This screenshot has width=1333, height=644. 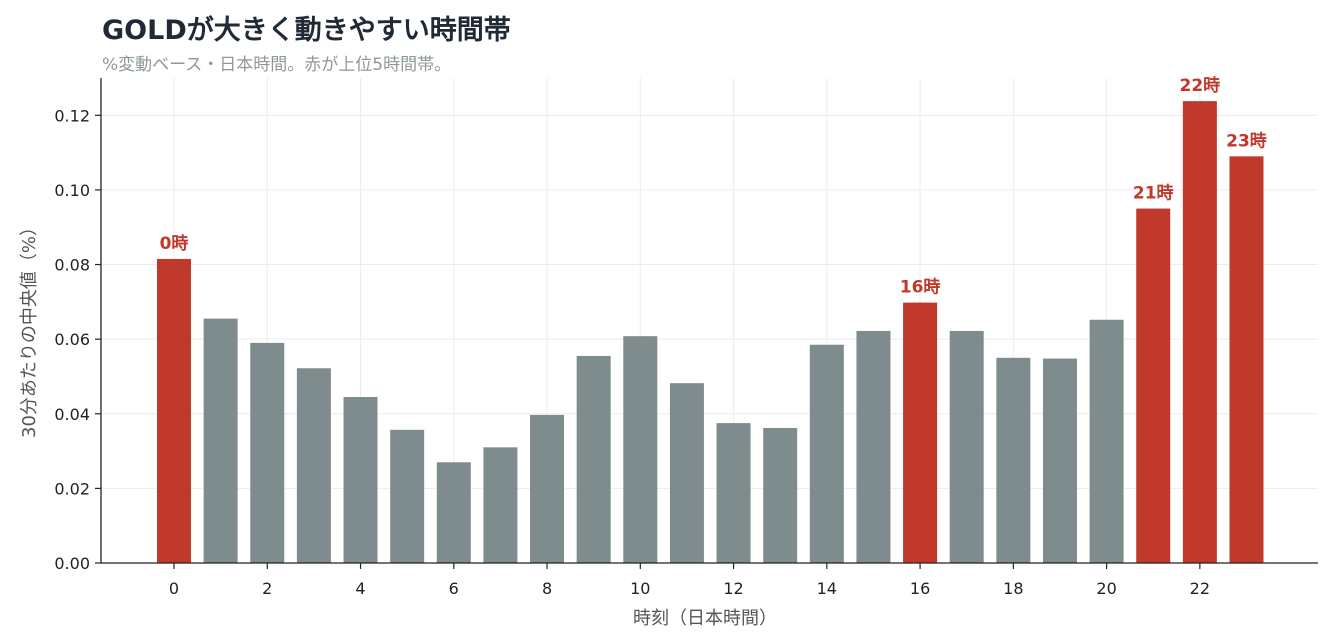 I want to click on bar-label-16: 16時, so click(x=920, y=287).